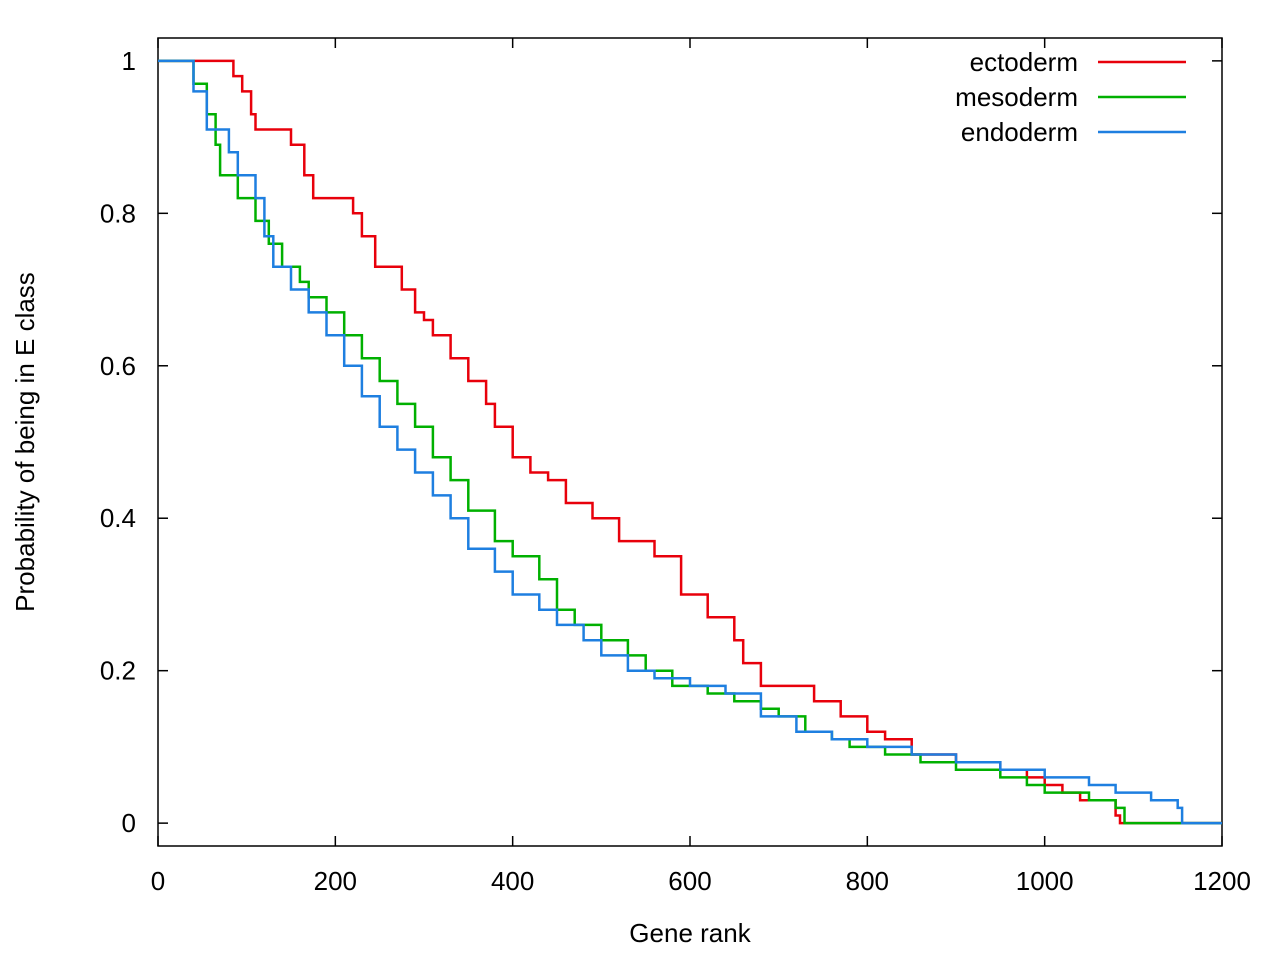 This screenshot has width=1280, height=960. What do you see at coordinates (689, 881) in the screenshot?
I see `x-tick-label: 600` at bounding box center [689, 881].